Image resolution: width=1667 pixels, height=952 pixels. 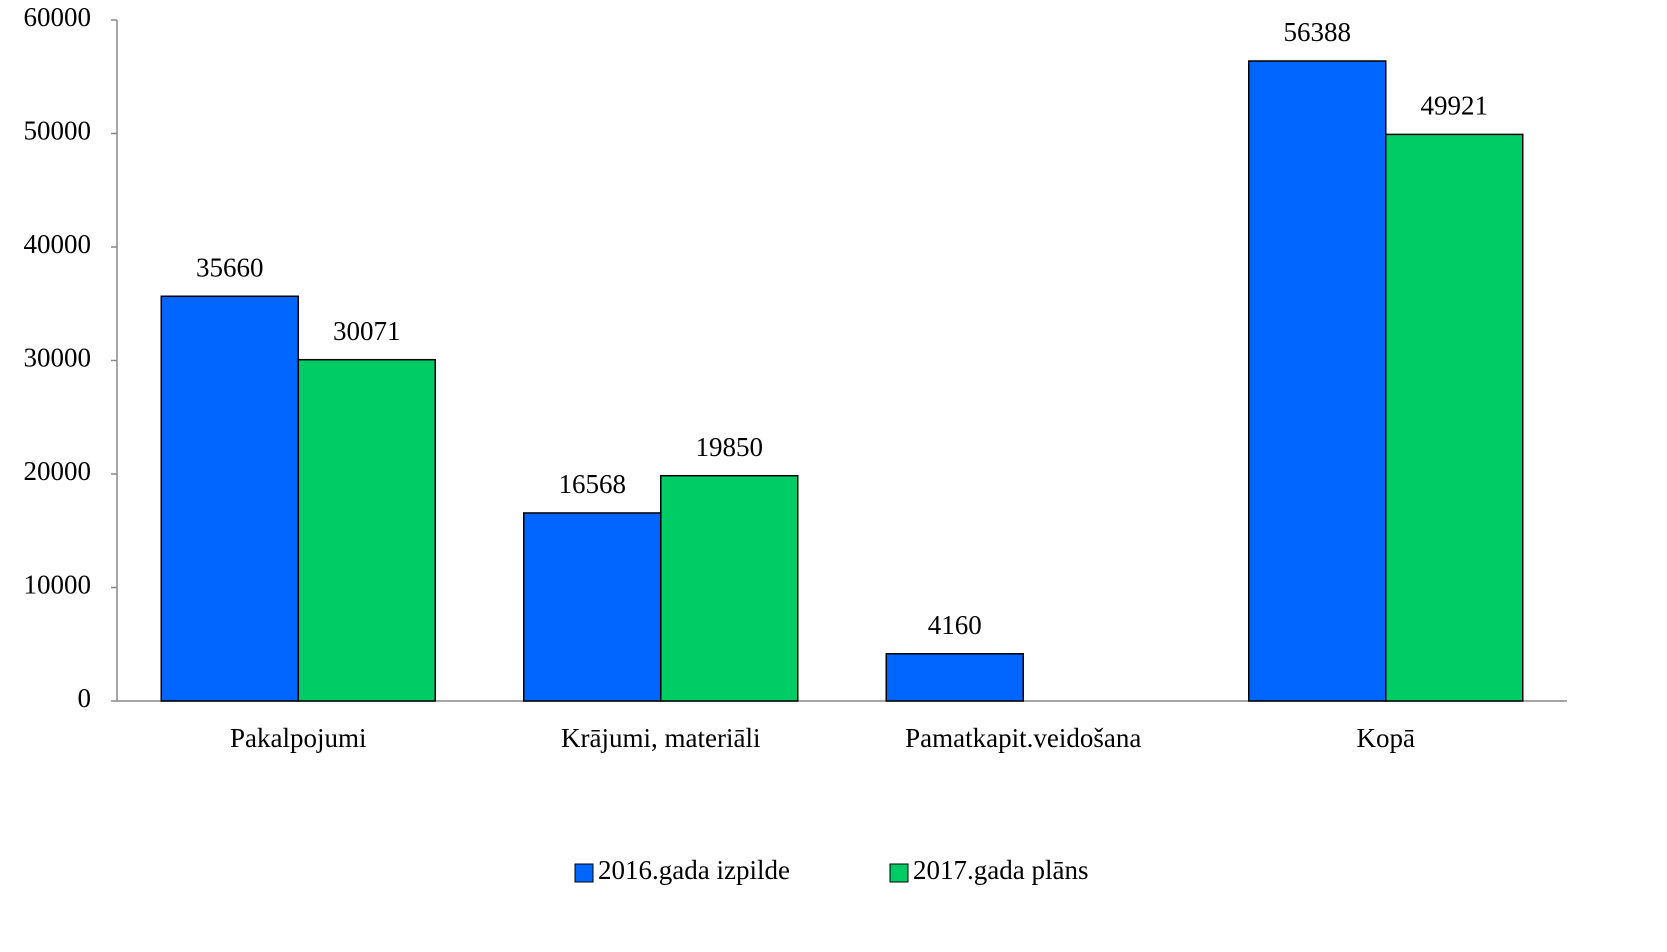 I want to click on data-label: 19850, so click(x=730, y=447).